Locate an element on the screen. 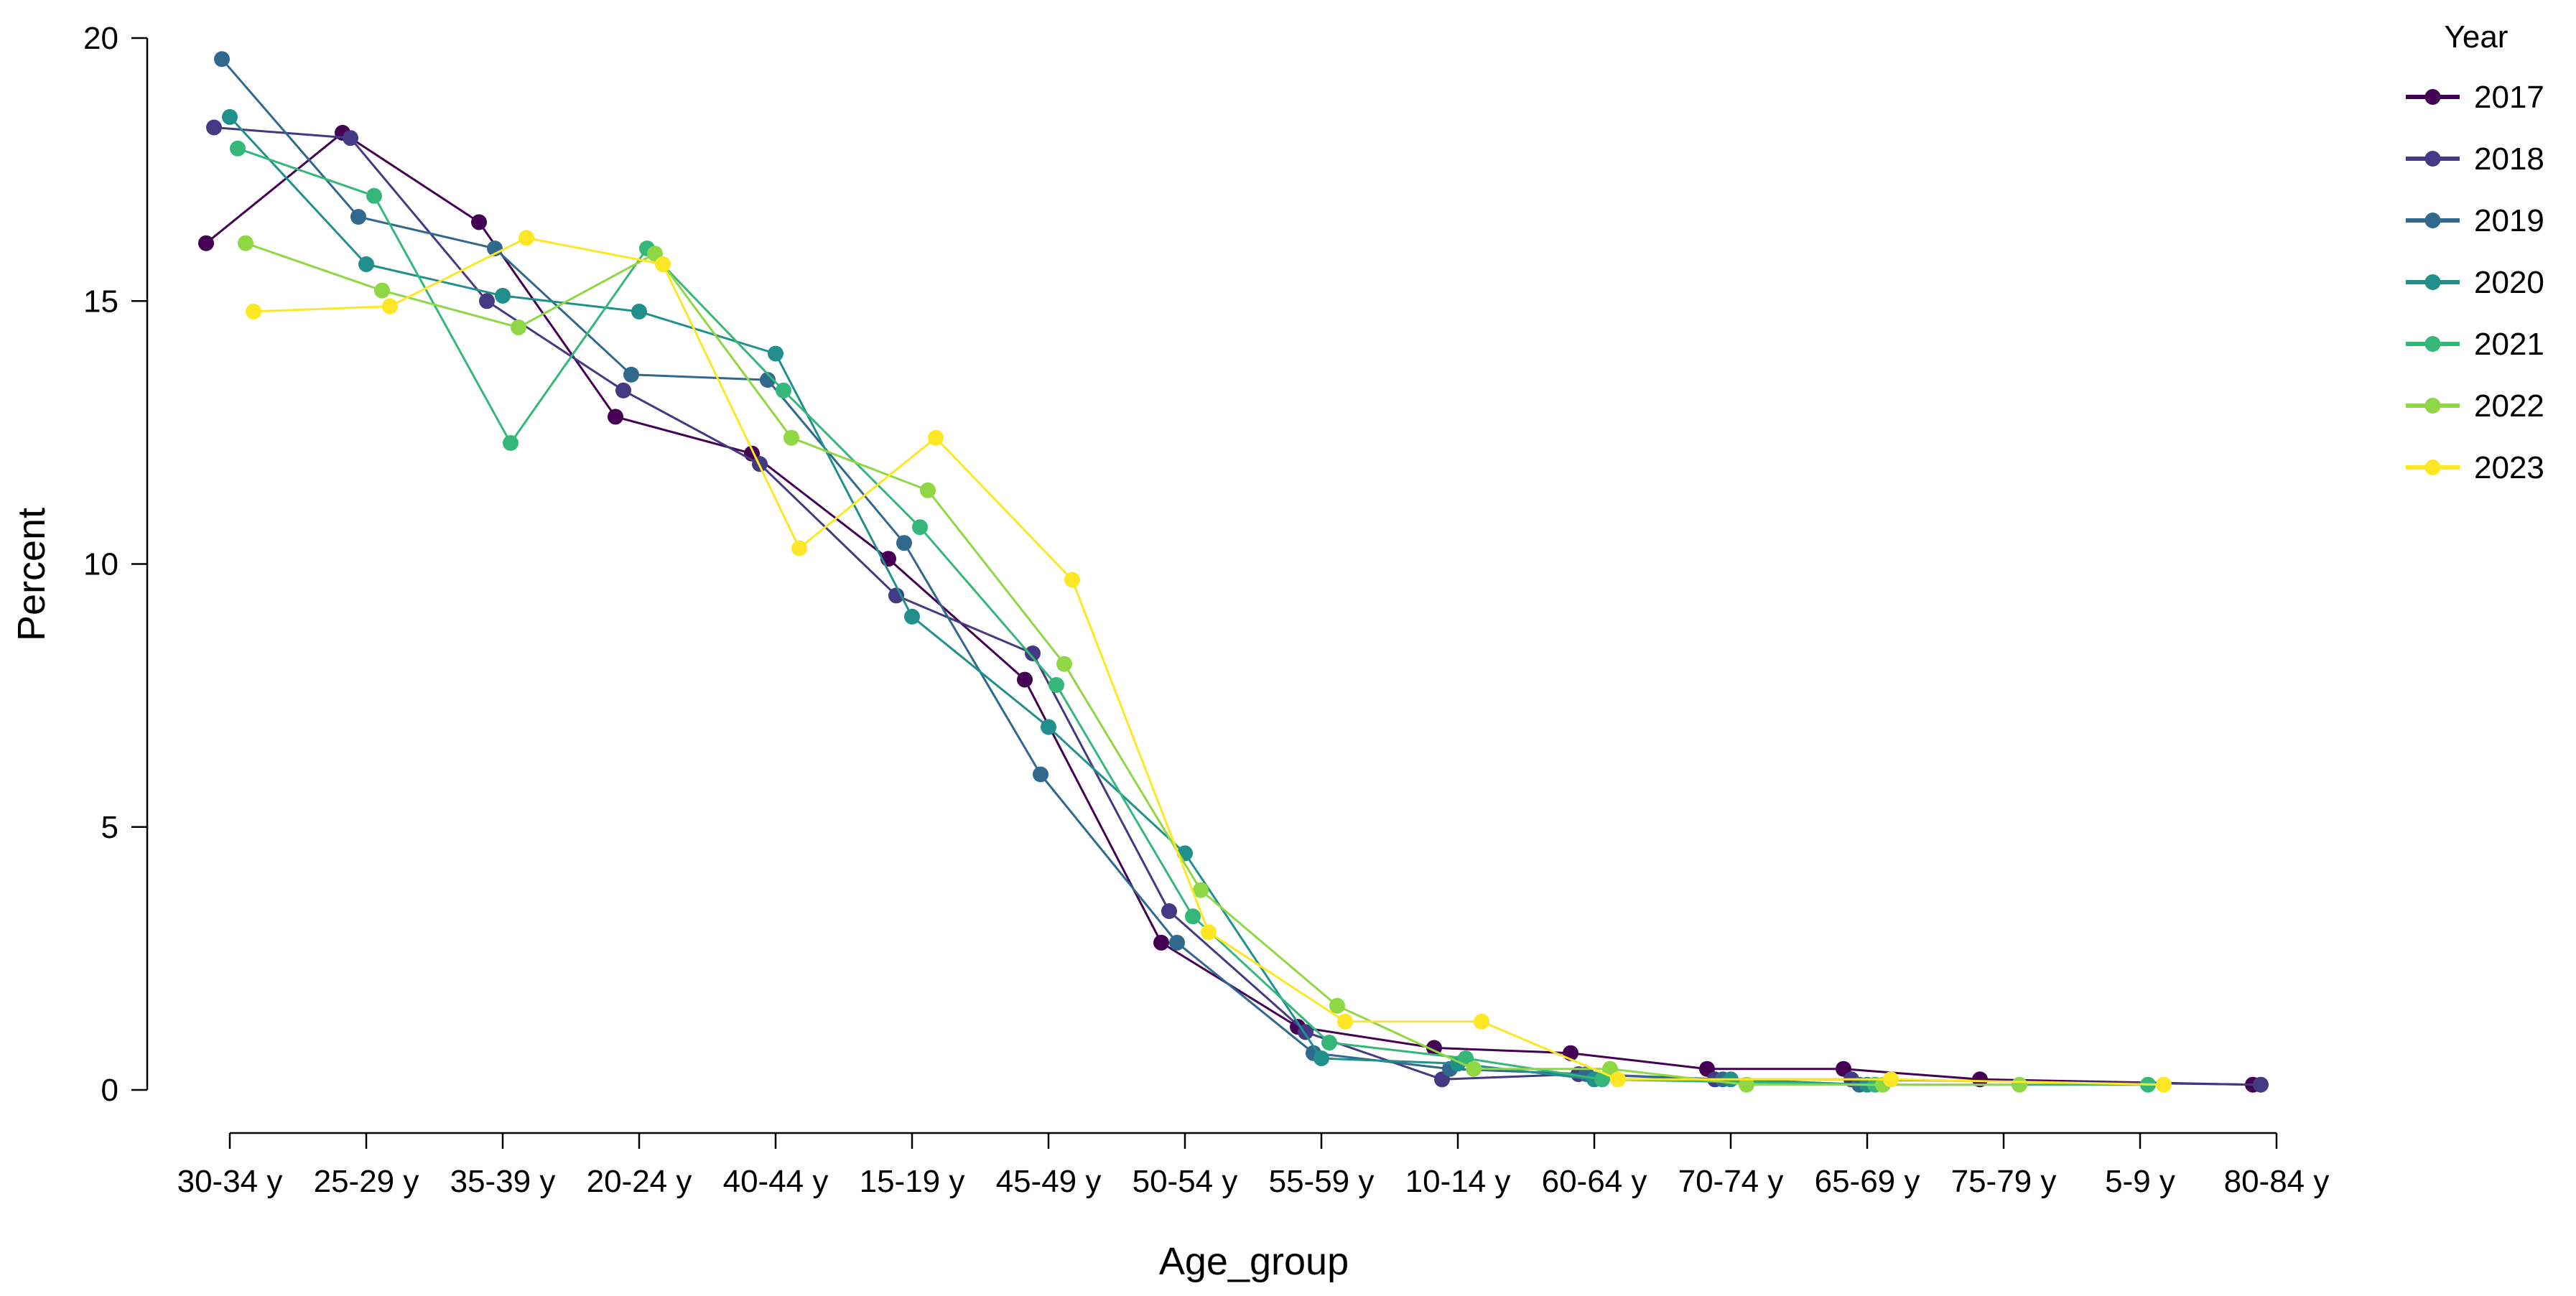  x-tick-label: 10-14 y is located at coordinates (1458, 1181).